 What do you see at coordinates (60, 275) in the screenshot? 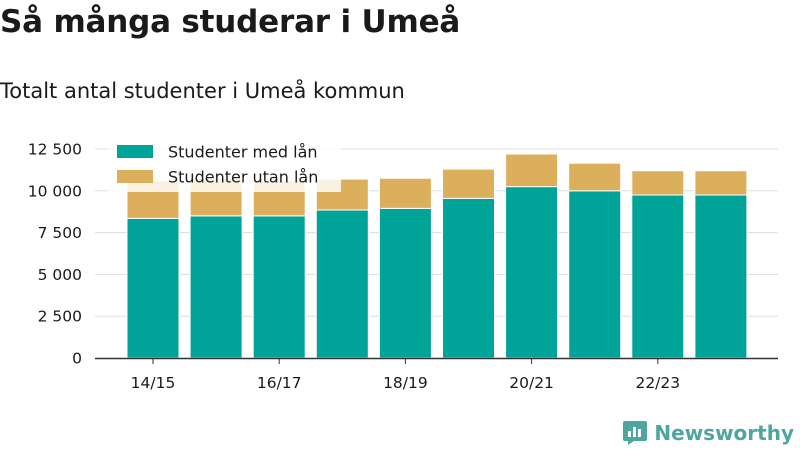
I see `y-tick-label: 5 000` at bounding box center [60, 275].